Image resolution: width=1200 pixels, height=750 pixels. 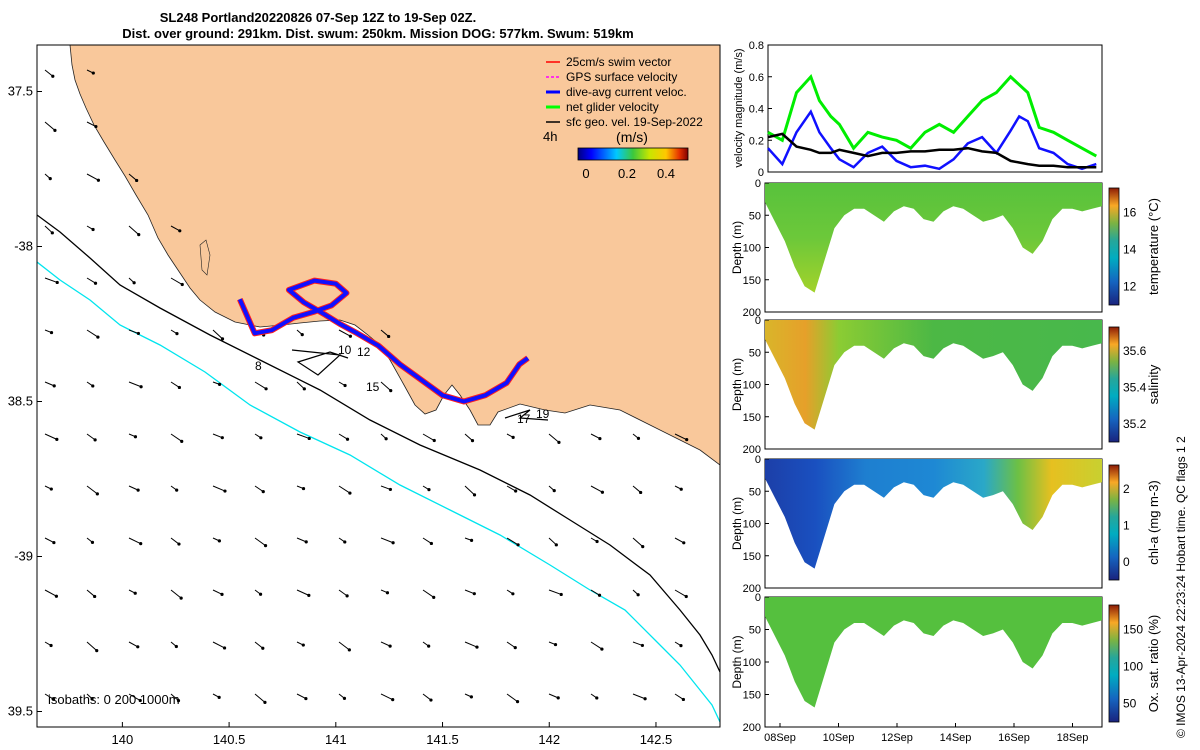 What do you see at coordinates (932, 115) in the screenshot?
I see `velocity-line-net-glider-velocity` at bounding box center [932, 115].